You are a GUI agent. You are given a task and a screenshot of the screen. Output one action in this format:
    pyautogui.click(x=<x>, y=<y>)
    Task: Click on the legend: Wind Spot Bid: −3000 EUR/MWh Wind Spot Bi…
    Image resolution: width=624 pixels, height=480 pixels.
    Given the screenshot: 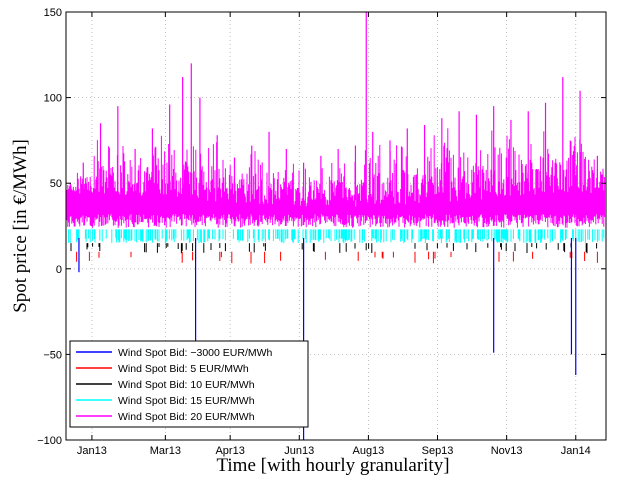 What is the action you would take?
    pyautogui.click(x=189, y=384)
    